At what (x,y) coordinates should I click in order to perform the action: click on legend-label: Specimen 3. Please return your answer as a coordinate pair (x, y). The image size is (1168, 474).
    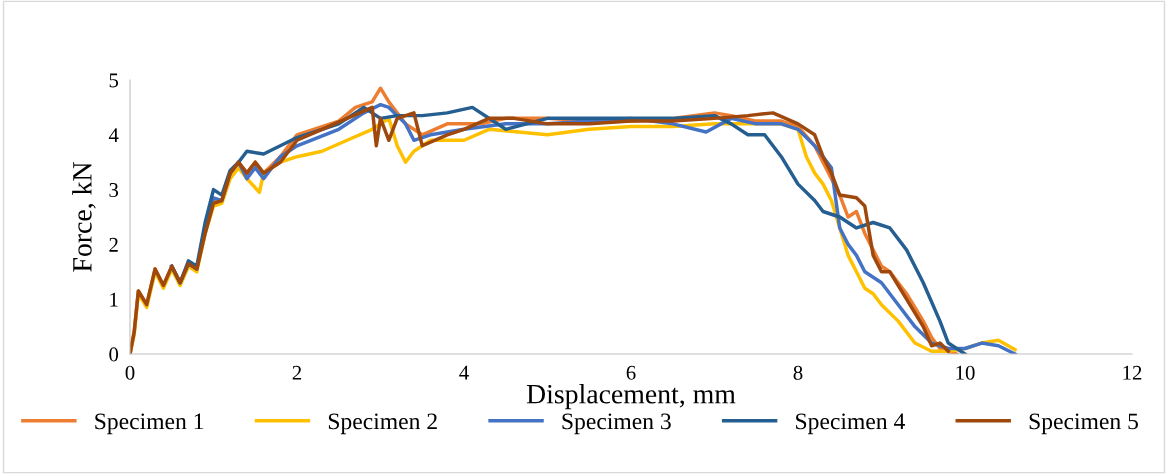
    Looking at the image, I should click on (616, 424).